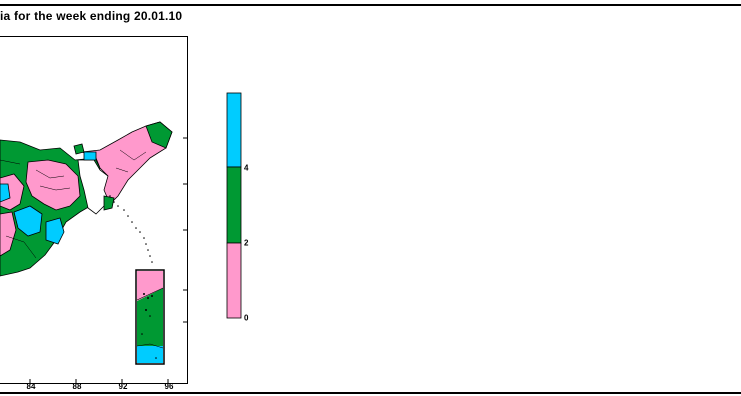 The height and width of the screenshot is (396, 741). What do you see at coordinates (246, 318) in the screenshot?
I see `legend-label-0: 0` at bounding box center [246, 318].